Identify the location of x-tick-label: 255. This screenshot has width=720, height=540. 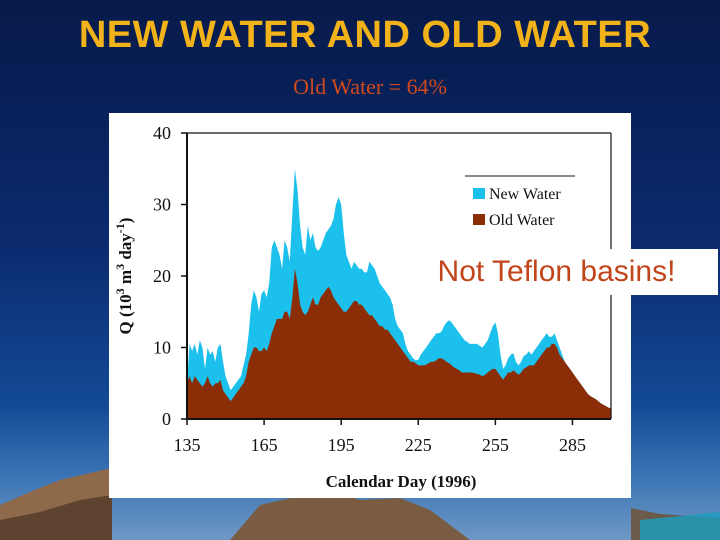
(495, 445).